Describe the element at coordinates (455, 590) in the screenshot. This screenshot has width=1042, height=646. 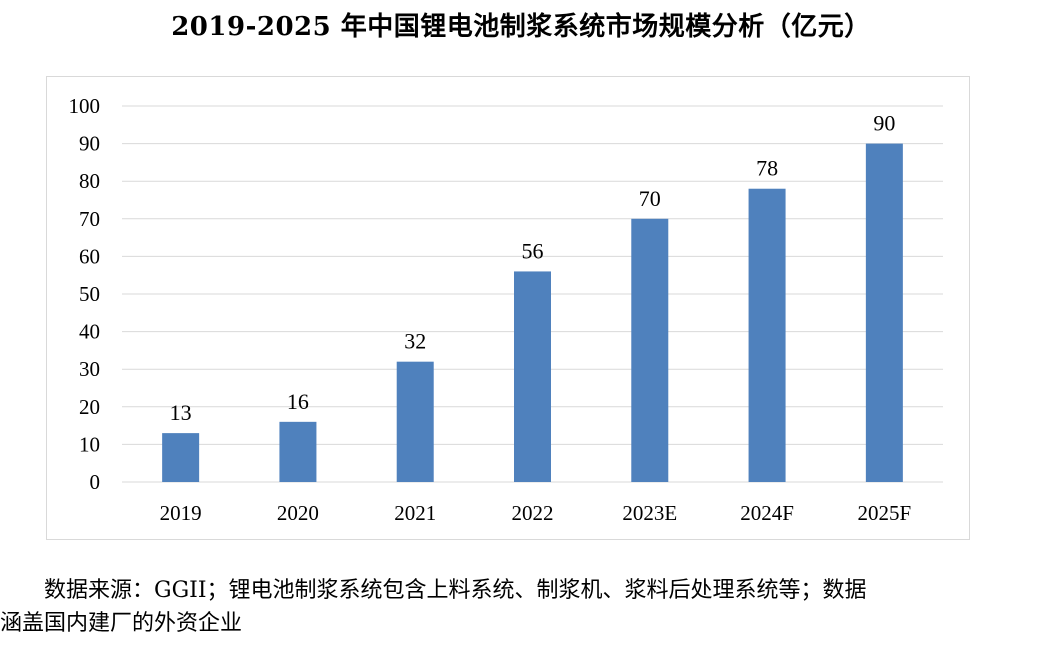
I see `footnote-line-1: 数据来源：GGII；锂电池制浆系统包含上料系统、制浆机、浆料后处理系统等；数据` at that location.